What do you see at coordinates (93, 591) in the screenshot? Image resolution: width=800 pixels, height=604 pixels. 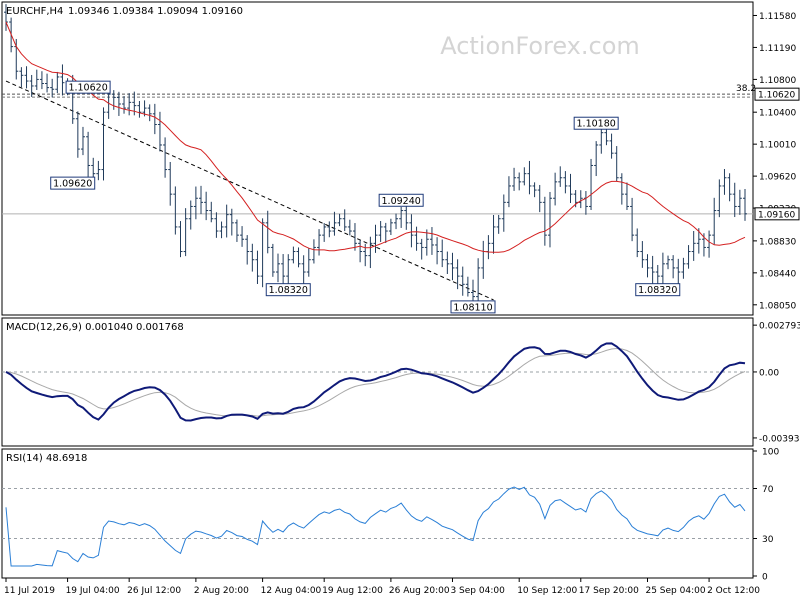 I see `x-axis-label: 19 Jul 04:00` at bounding box center [93, 591].